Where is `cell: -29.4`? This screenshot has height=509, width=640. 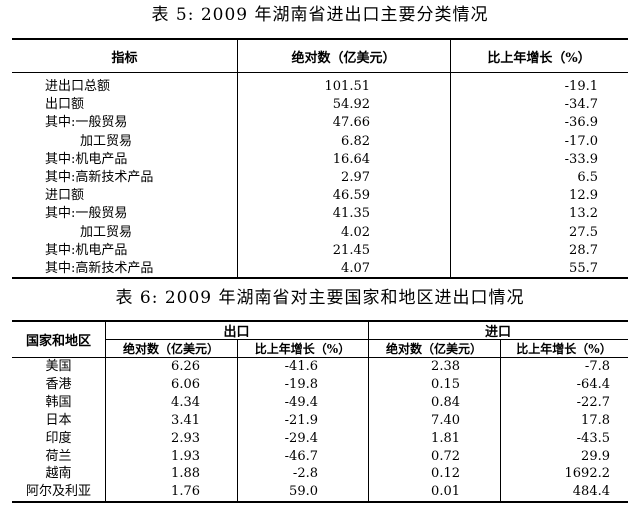
cell: -29.4 is located at coordinates (301, 438).